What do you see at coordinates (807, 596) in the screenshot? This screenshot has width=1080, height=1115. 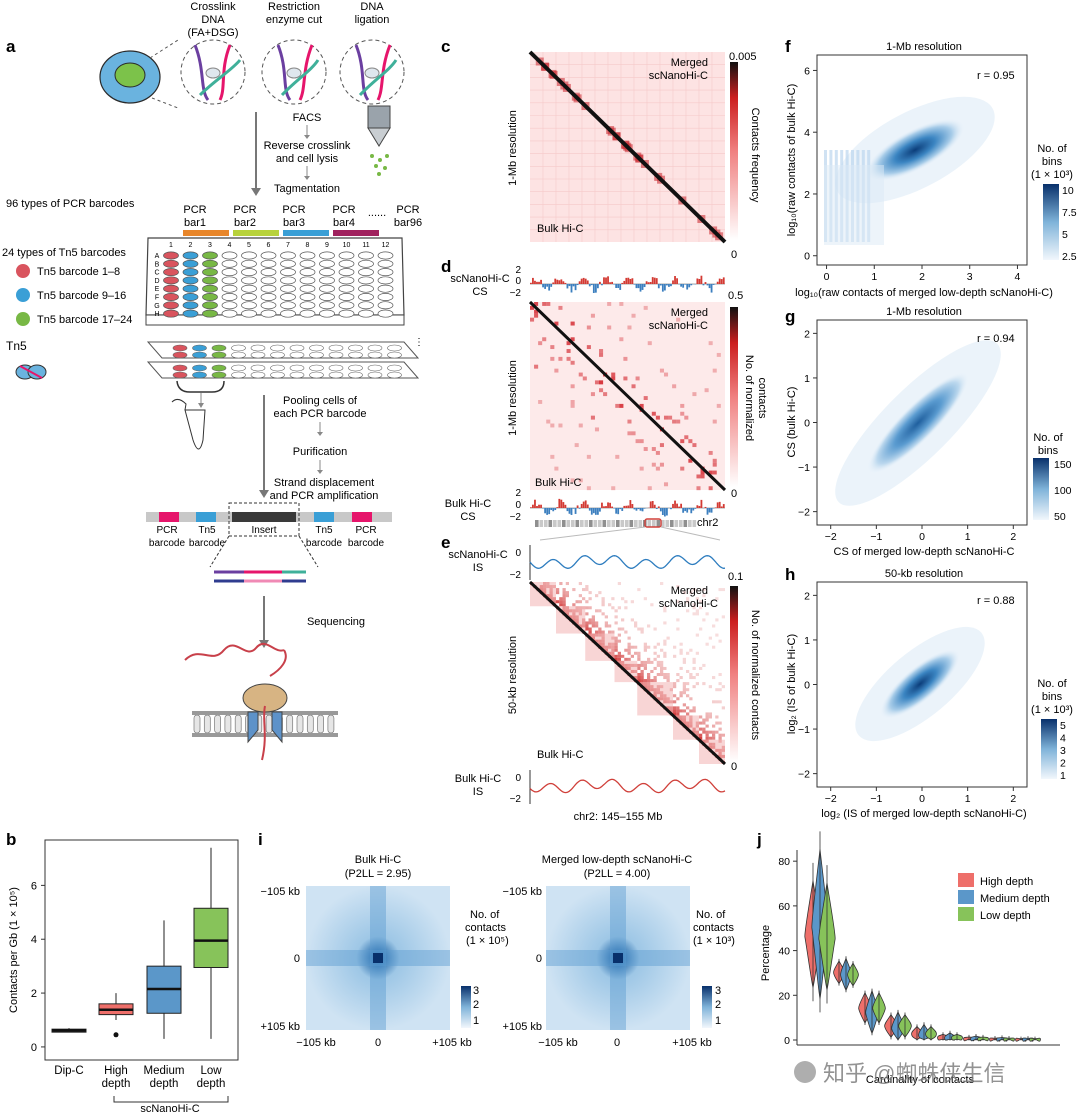 I see `y-tick-label: 2` at bounding box center [807, 596].